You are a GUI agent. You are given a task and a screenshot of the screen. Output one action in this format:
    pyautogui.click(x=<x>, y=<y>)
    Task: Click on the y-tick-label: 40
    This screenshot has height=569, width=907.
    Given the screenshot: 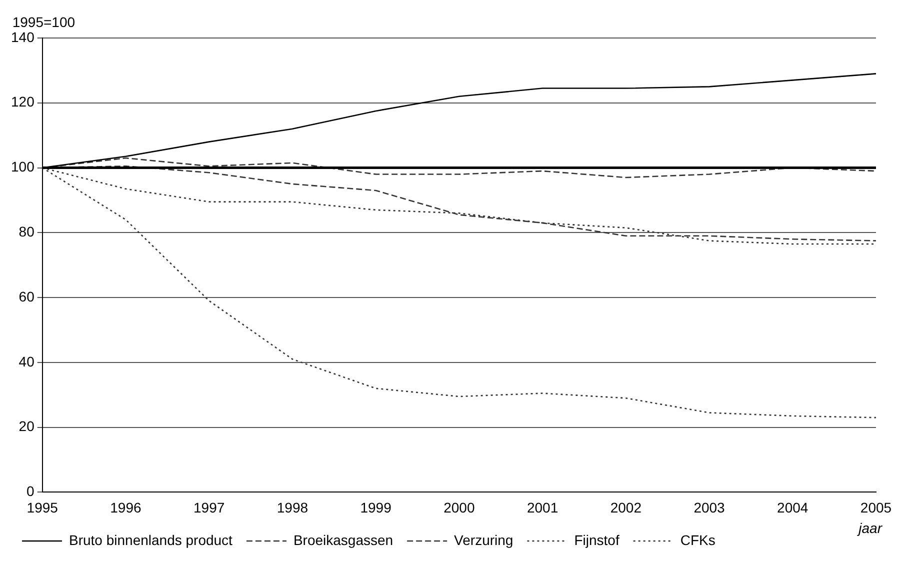 What is the action you would take?
    pyautogui.click(x=26, y=361)
    